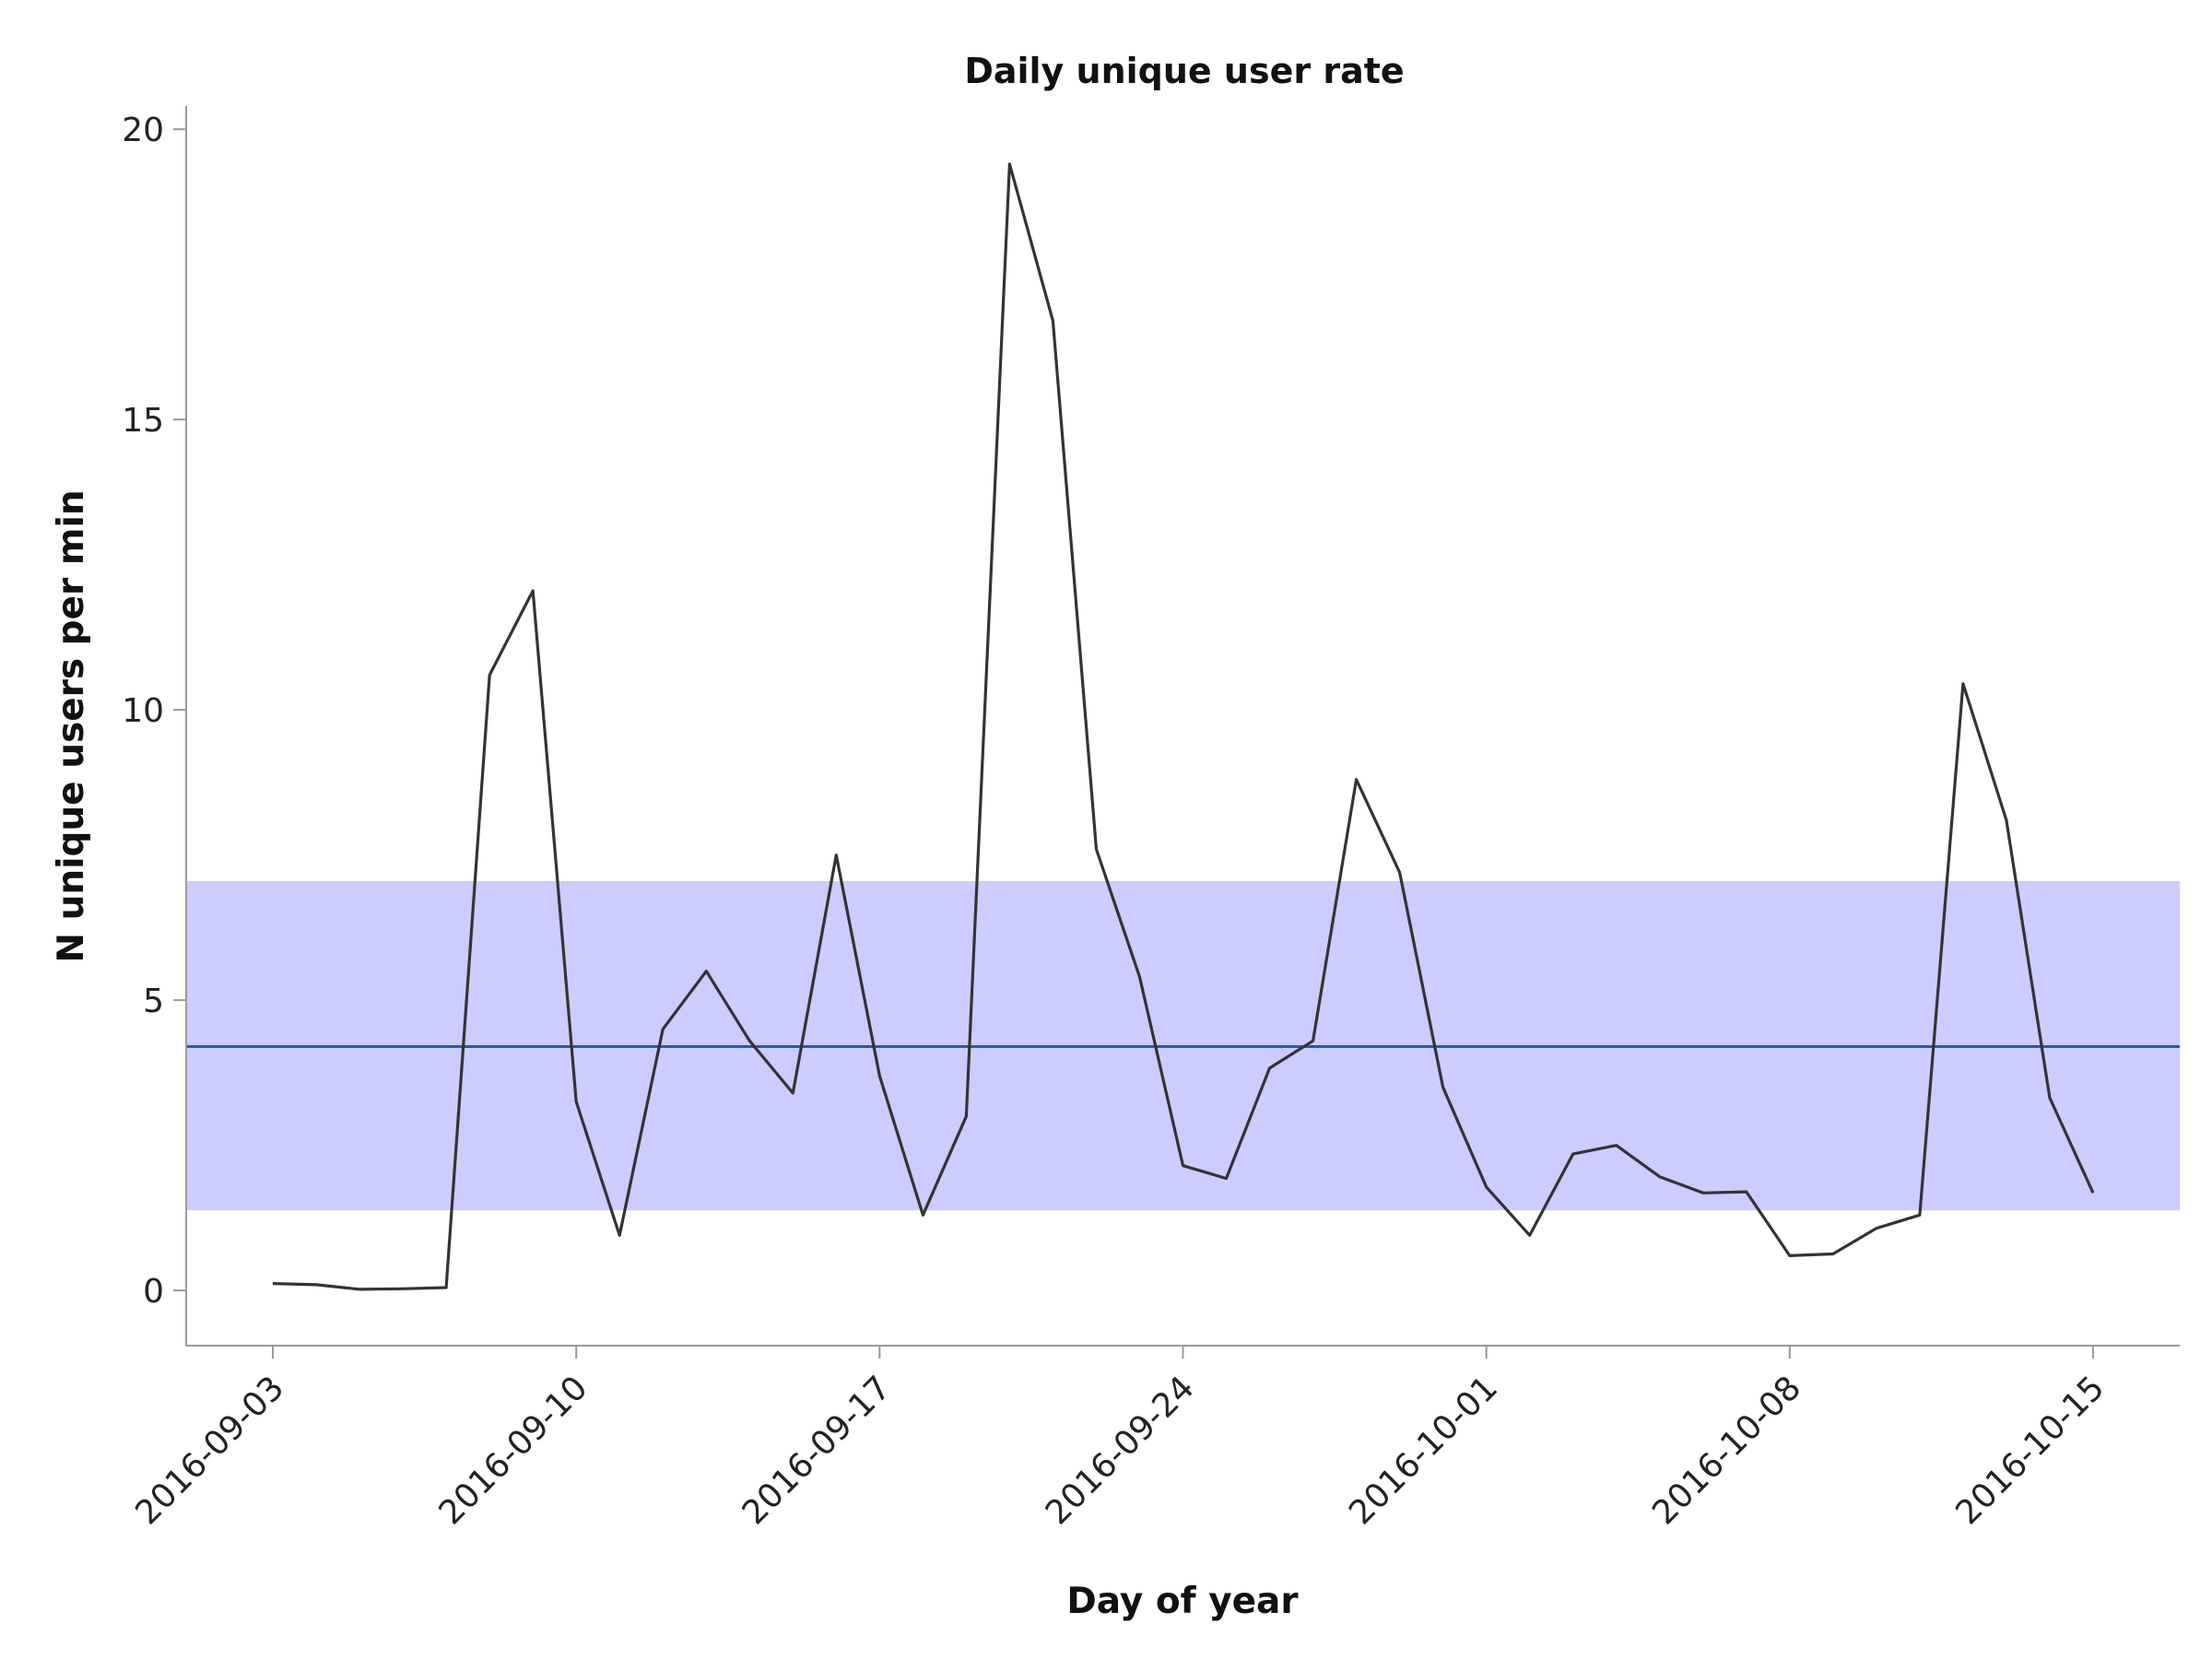 This screenshot has height=1659, width=2212. What do you see at coordinates (71, 725) in the screenshot?
I see `y-axis-label: N unique users per min` at bounding box center [71, 725].